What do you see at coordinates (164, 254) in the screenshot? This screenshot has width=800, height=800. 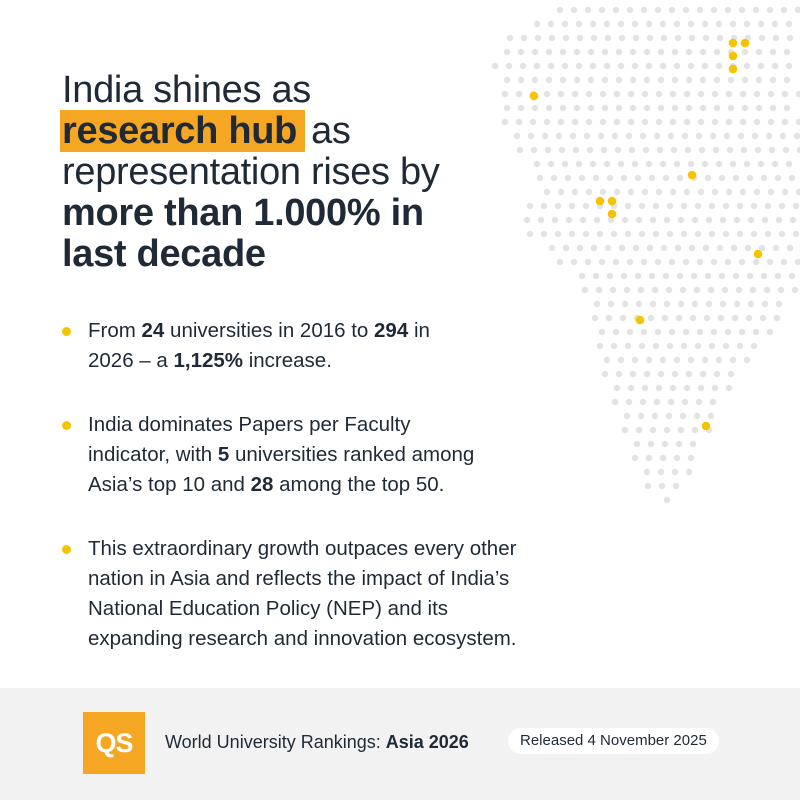 I see `headline-line-5: last decade` at bounding box center [164, 254].